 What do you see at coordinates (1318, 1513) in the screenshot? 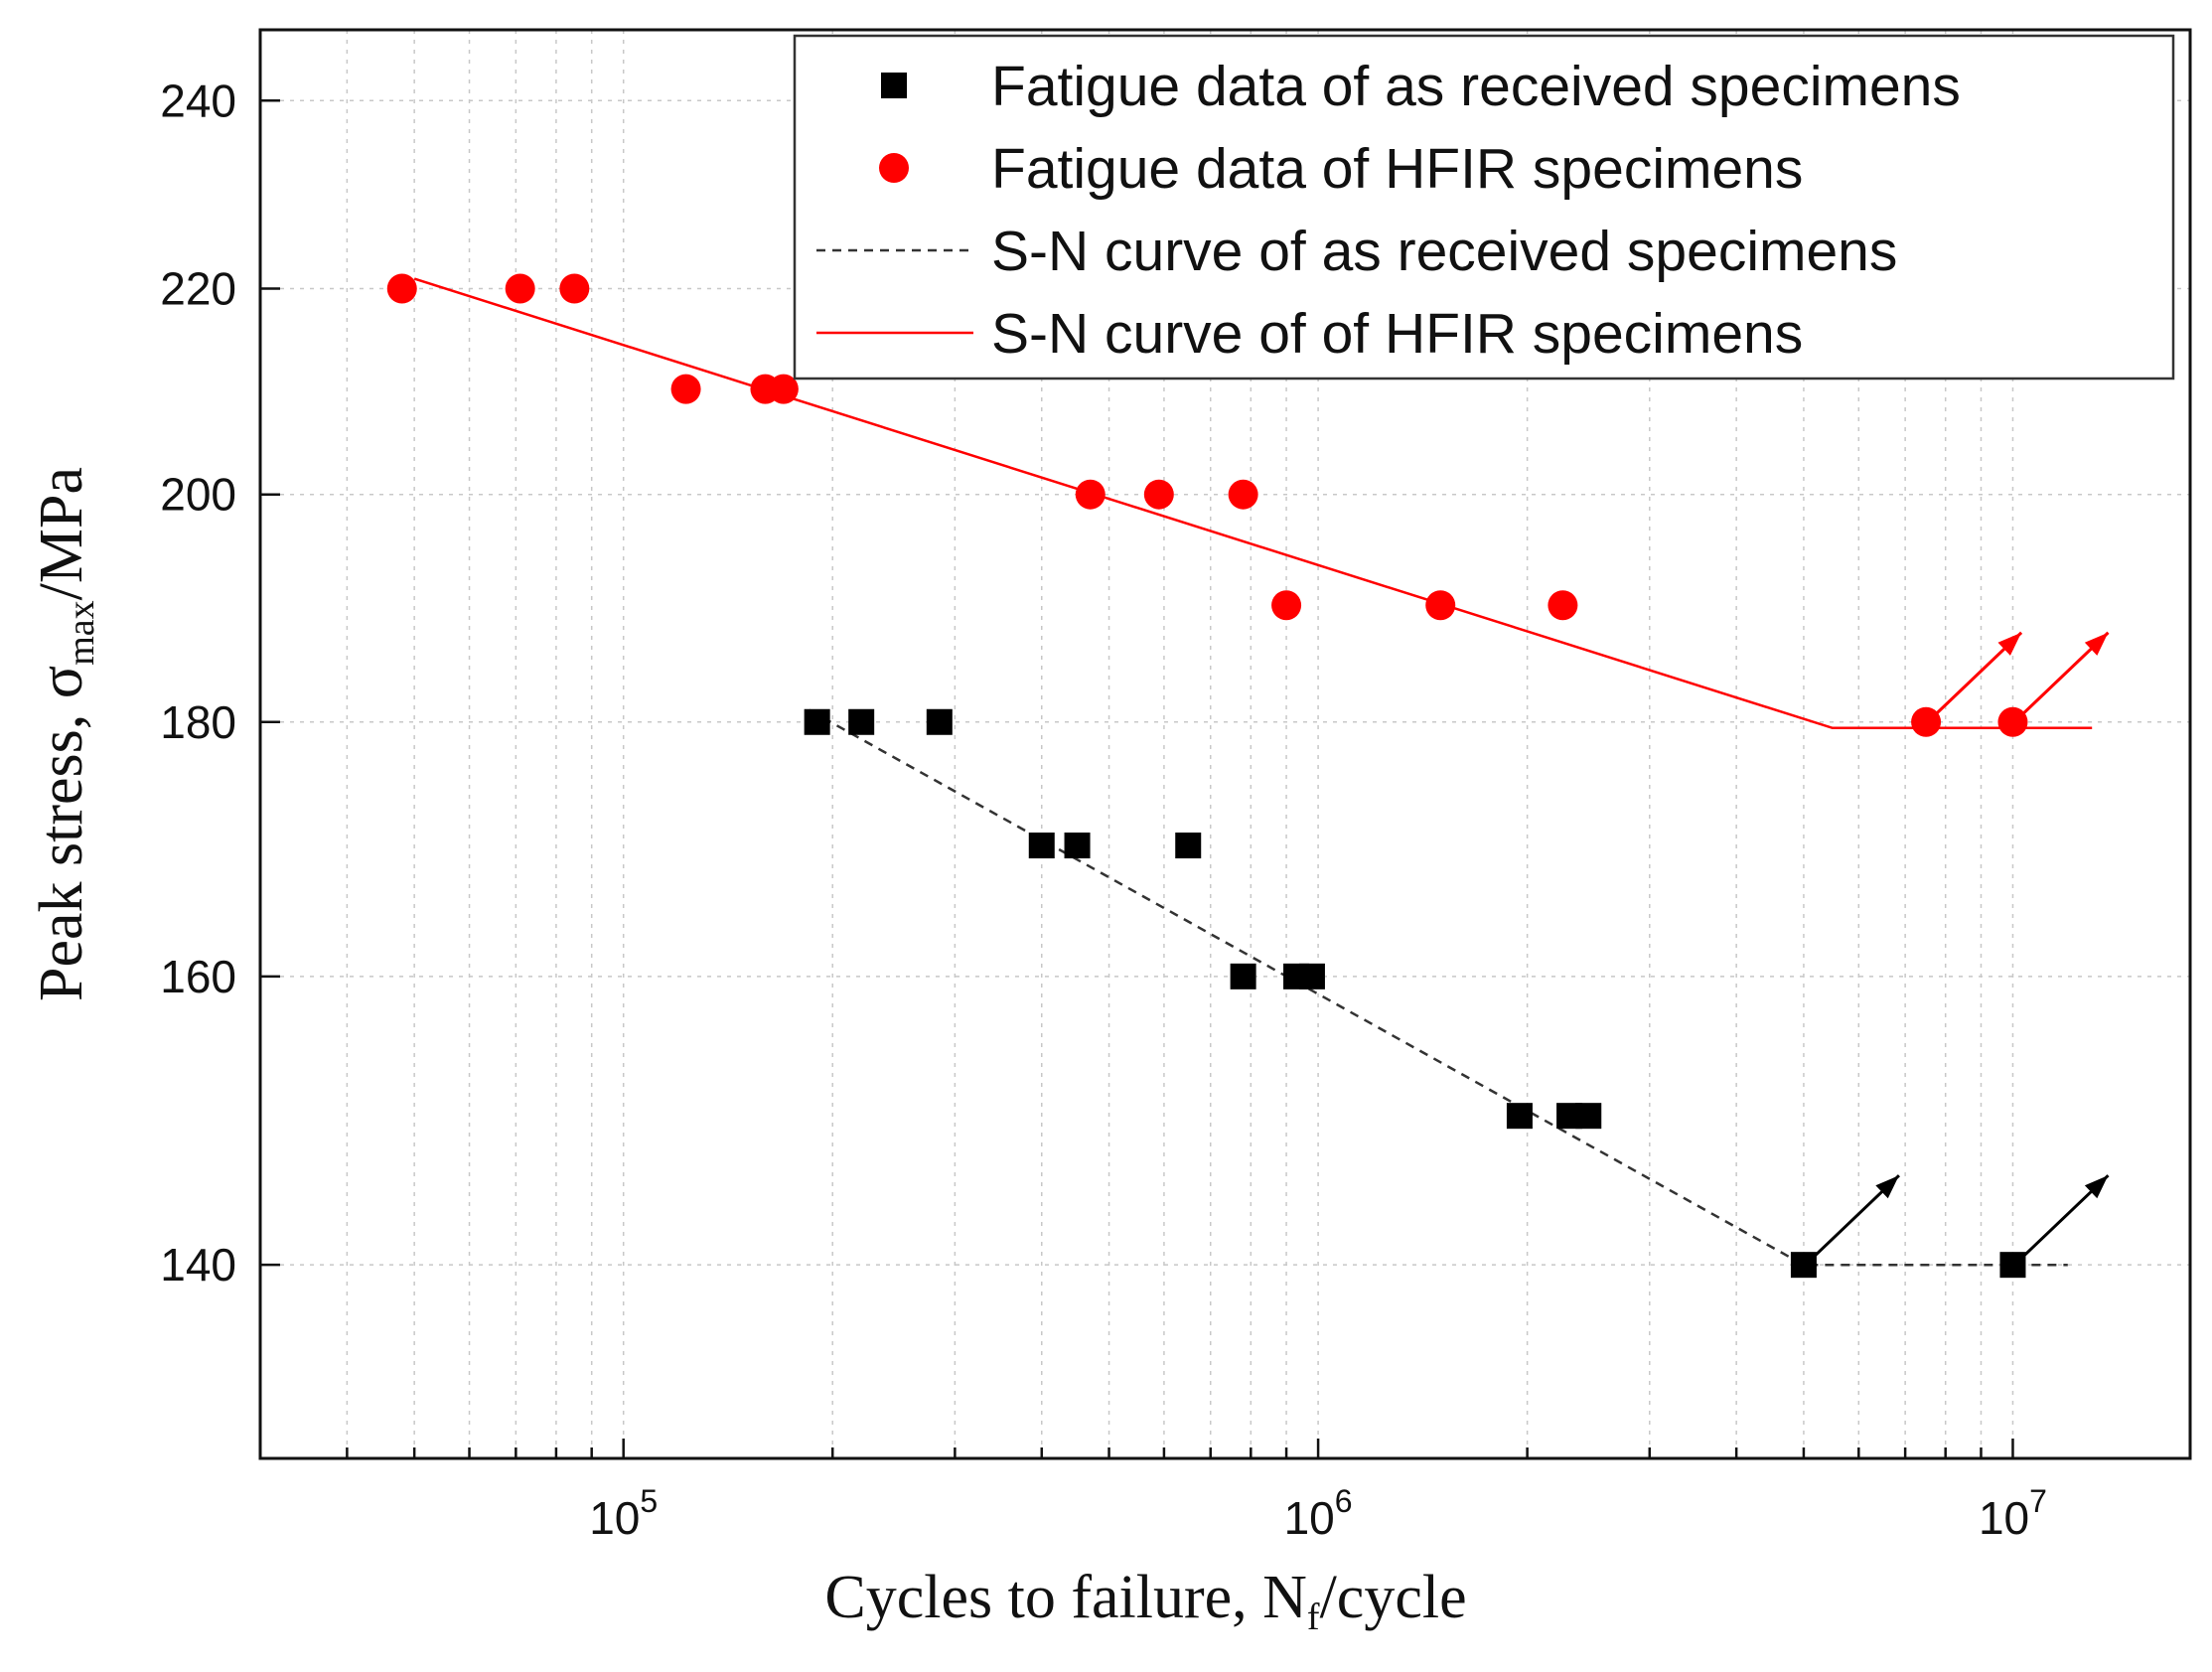
I see `x-tick-label: 10⁶` at bounding box center [1318, 1513].